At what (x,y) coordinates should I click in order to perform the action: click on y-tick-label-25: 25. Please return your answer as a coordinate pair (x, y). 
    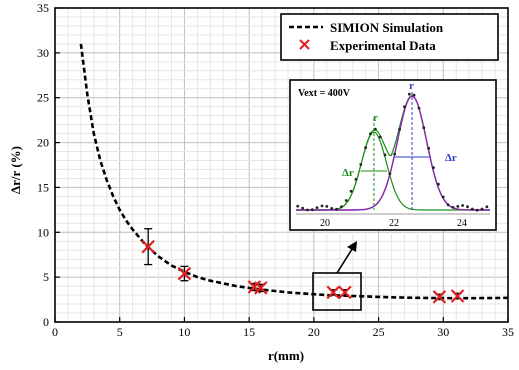
    Looking at the image, I should click on (43, 98).